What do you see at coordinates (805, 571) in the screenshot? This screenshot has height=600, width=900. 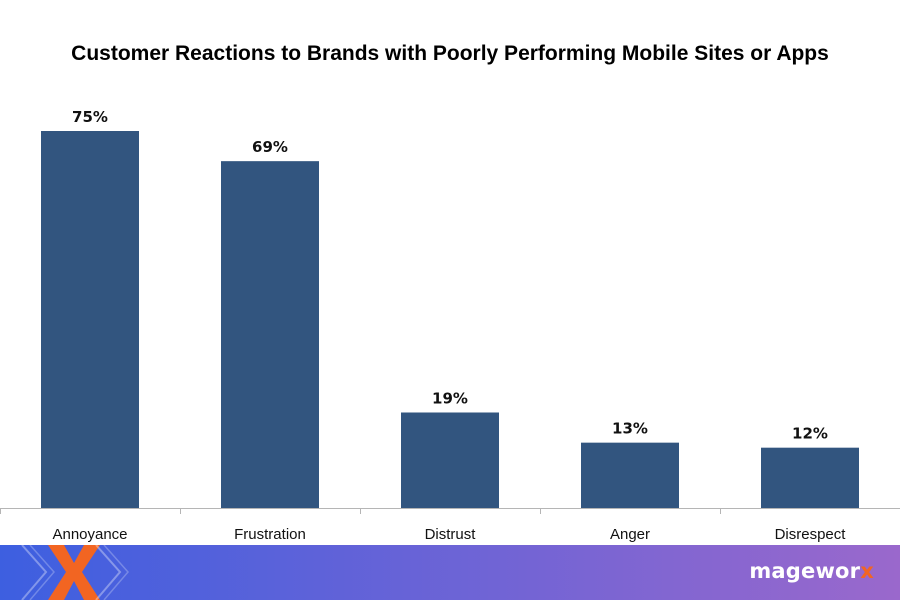 I see `brand-wordmark-main: magewor` at bounding box center [805, 571].